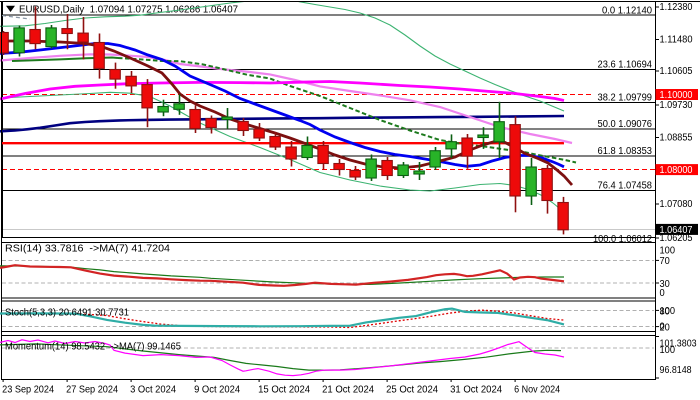  I want to click on svg-text: 101.3803, so click(678, 344).